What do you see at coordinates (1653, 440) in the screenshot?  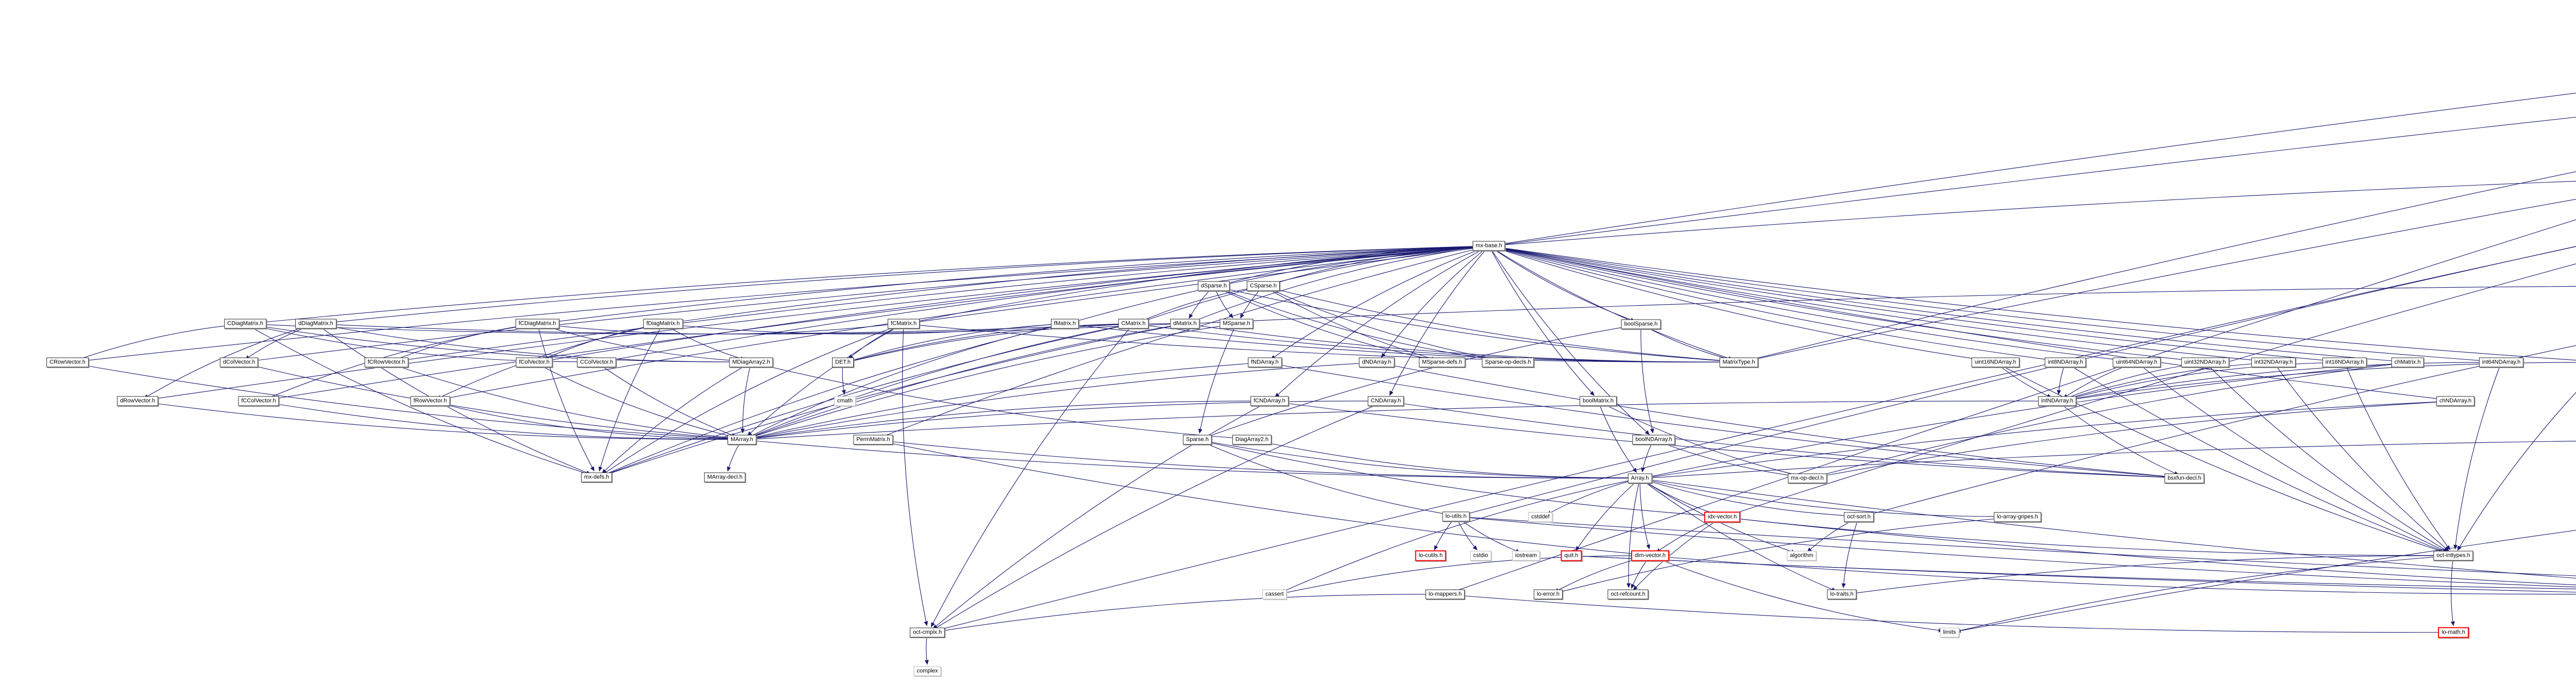 I see `graph-node-boolNDArray.h: boolNDArray.h` at bounding box center [1653, 440].